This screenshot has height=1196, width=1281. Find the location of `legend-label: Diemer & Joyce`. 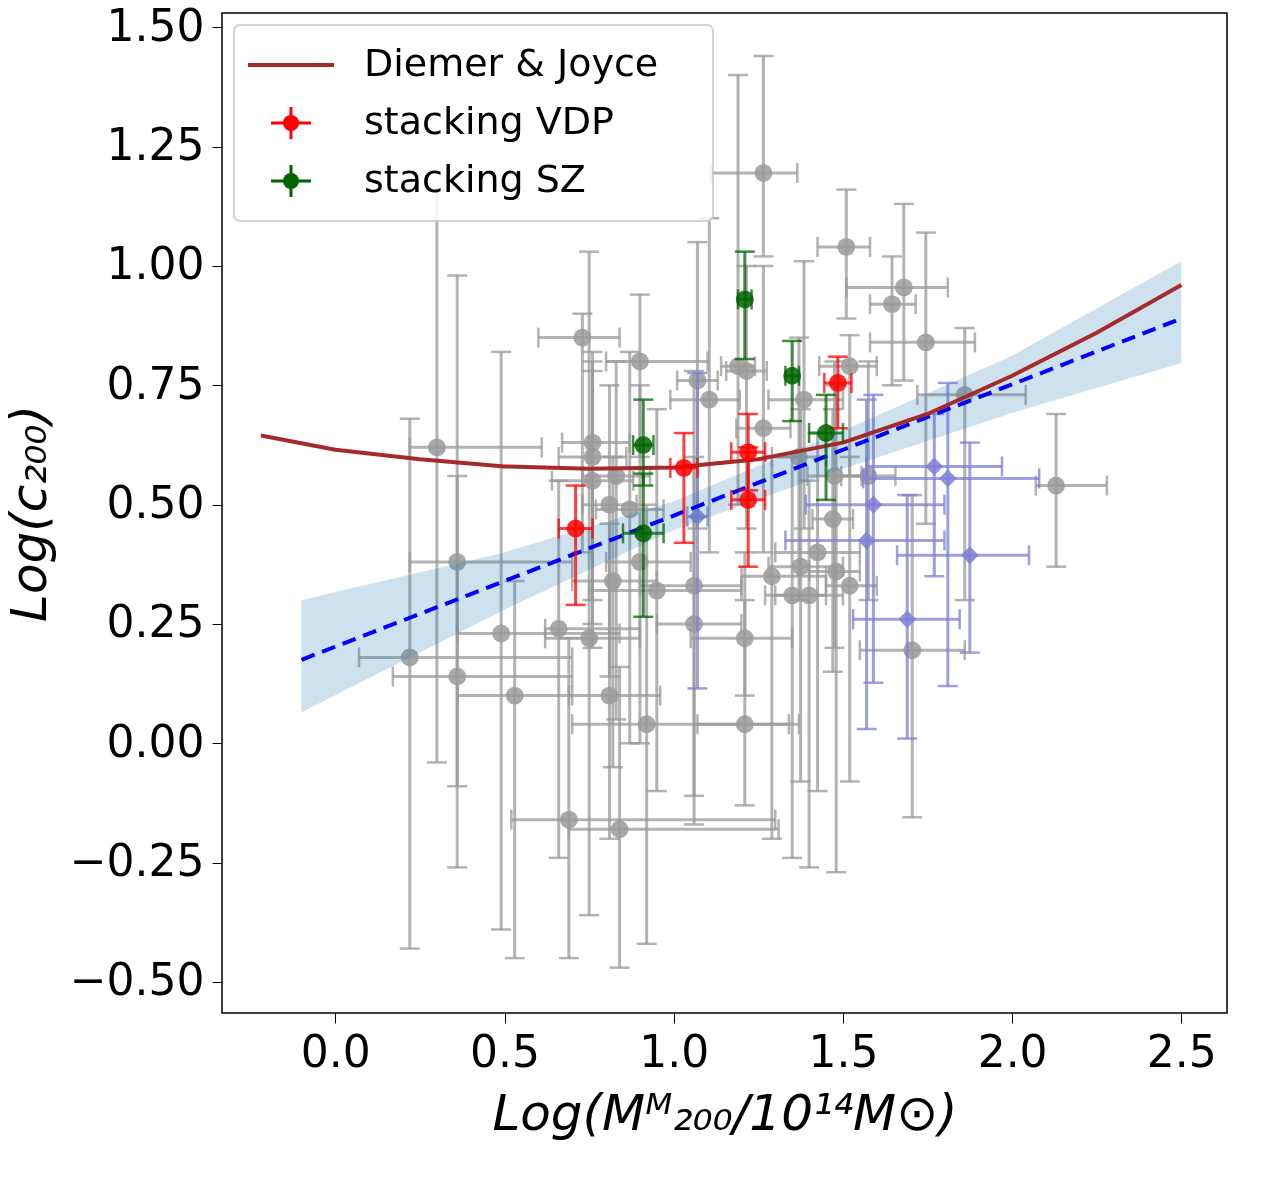

legend-label: Diemer & Joyce is located at coordinates (511, 63).